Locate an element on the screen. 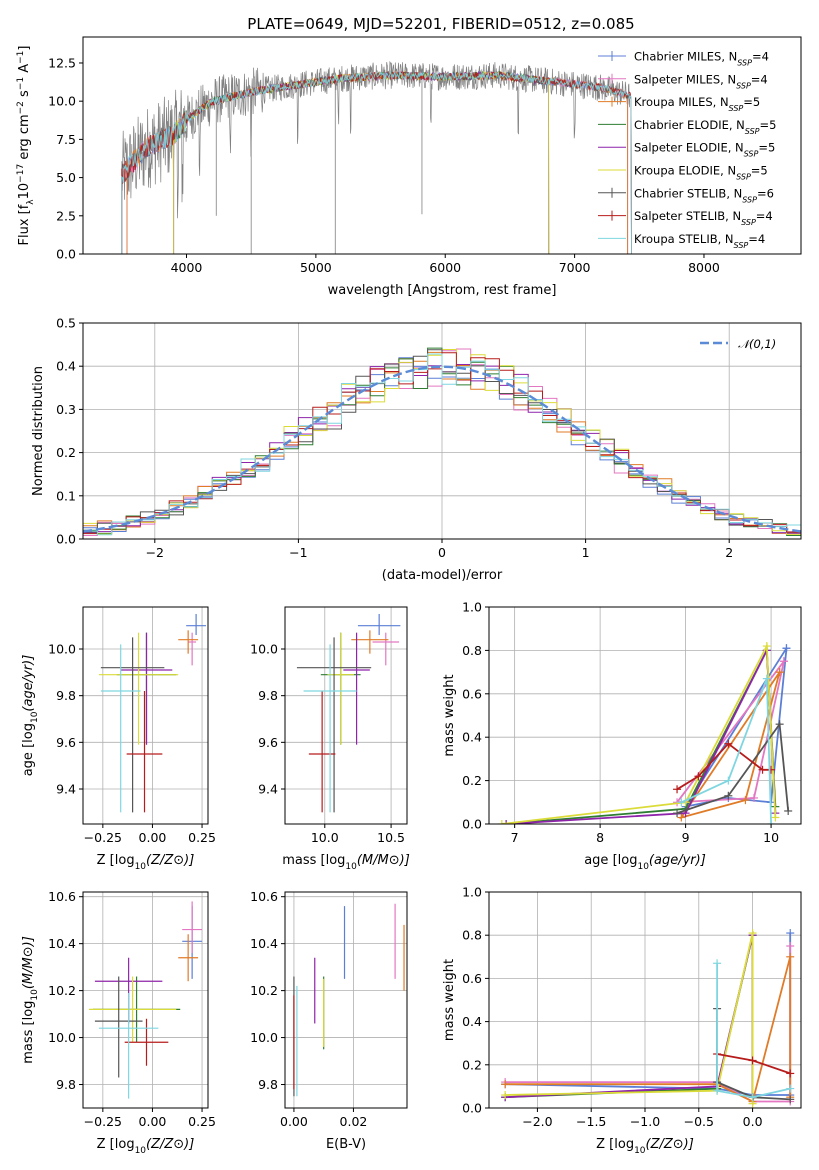 This screenshot has height=1170, width=819. errorbar-panel-6: 0.00 0.02 9.8 10.0 10.2 10.4 10.6 E(B-V) is located at coordinates (329, 1020).